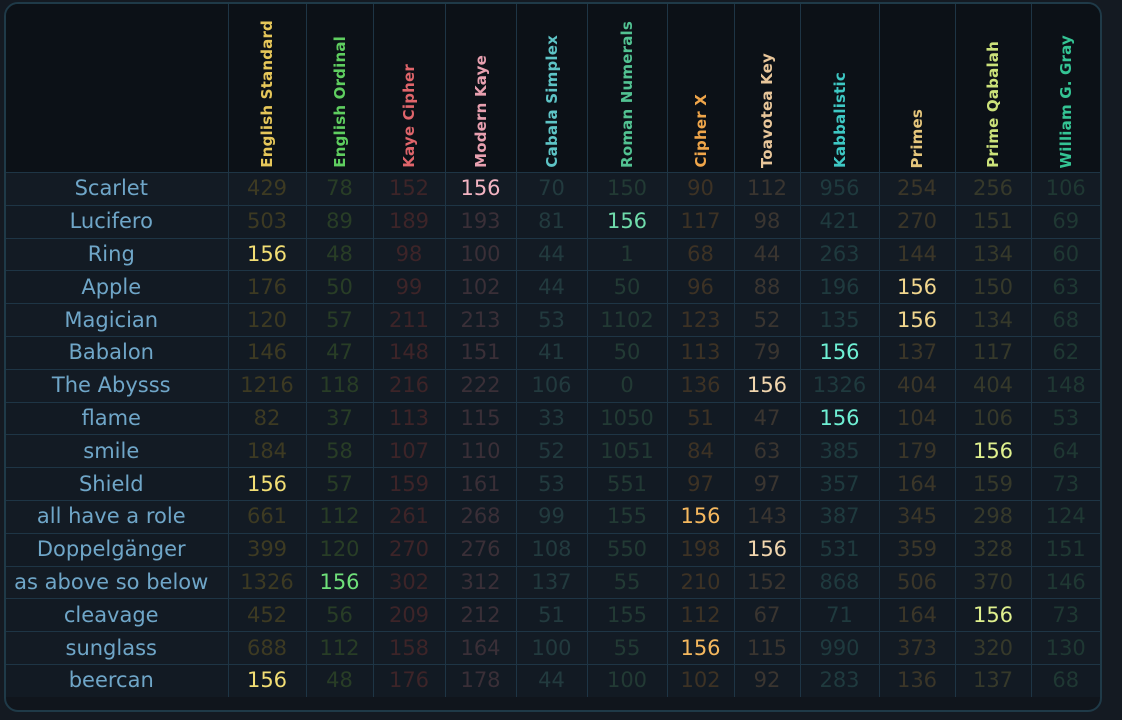 The width and height of the screenshot is (1122, 720). What do you see at coordinates (267, 385) in the screenshot?
I see `value-cell: 1216` at bounding box center [267, 385].